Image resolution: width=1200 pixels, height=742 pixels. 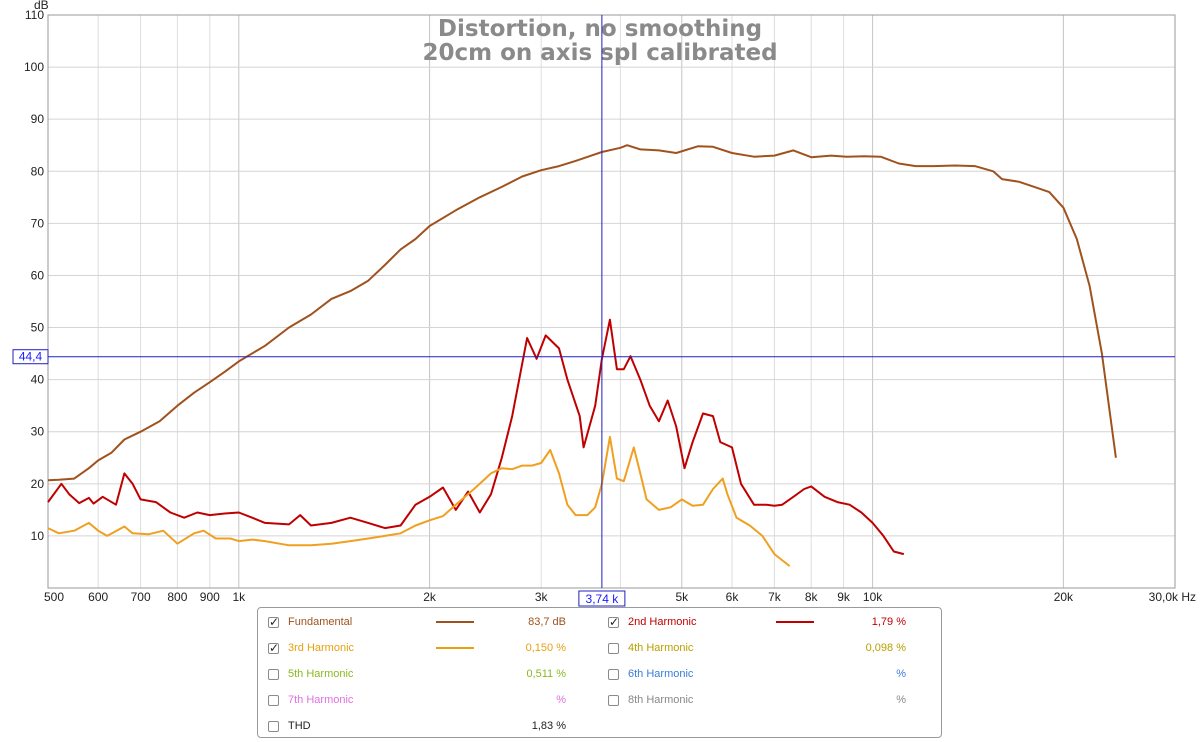 I want to click on chart-subtitle: 20cm on axis spl calibrated, so click(x=599, y=53).